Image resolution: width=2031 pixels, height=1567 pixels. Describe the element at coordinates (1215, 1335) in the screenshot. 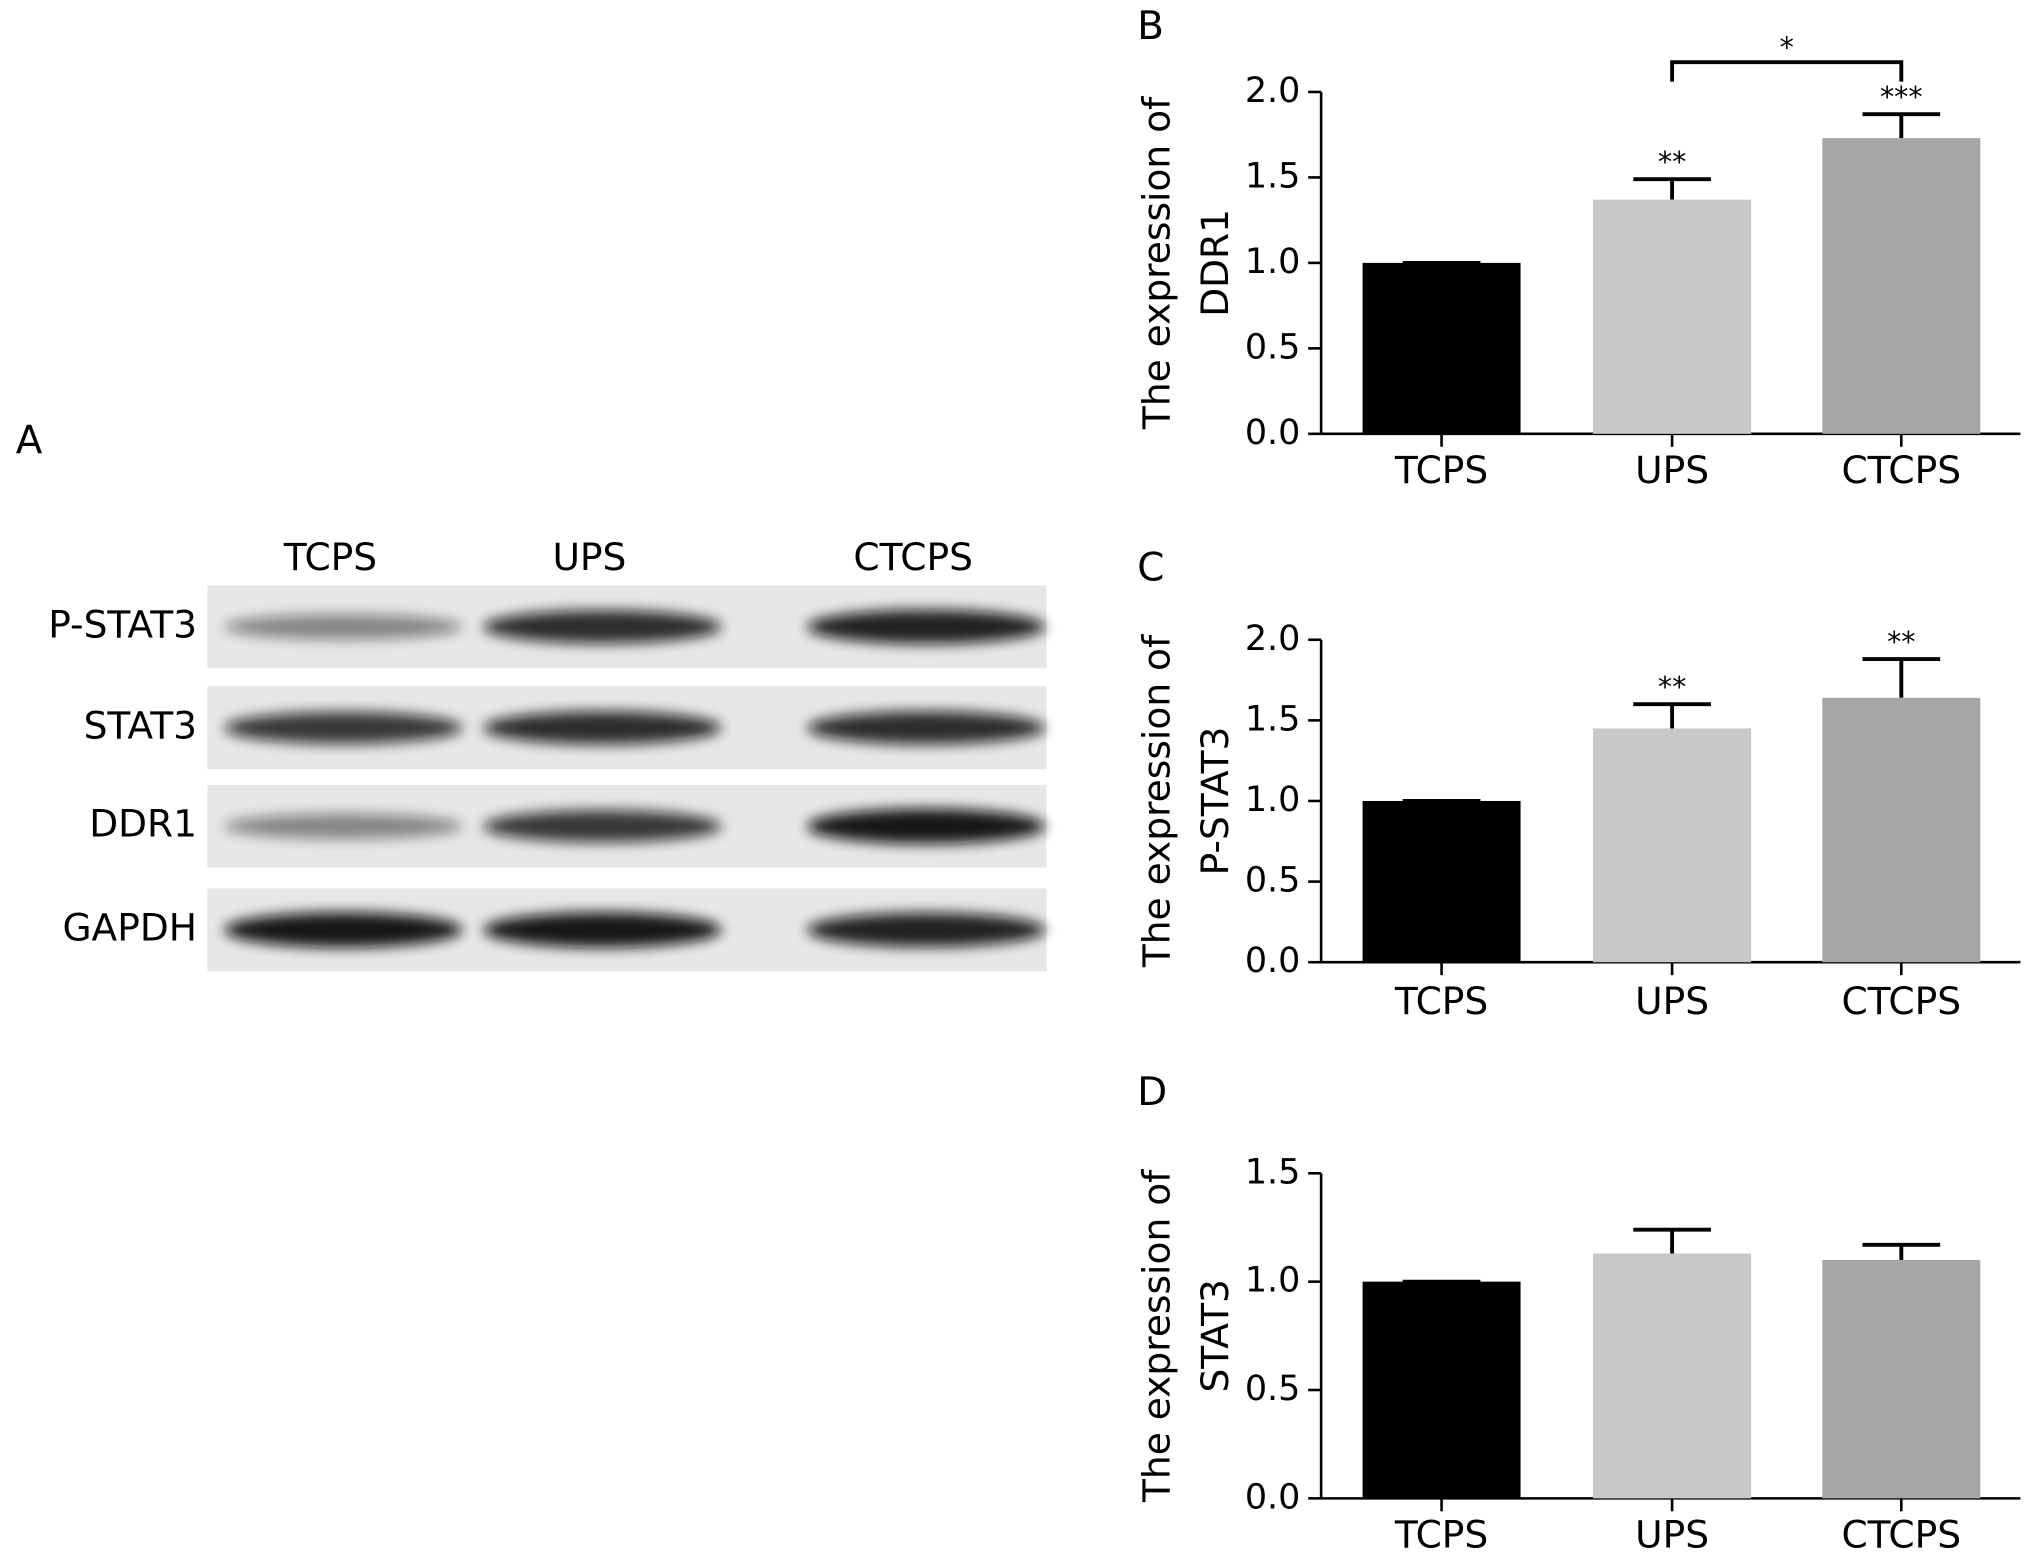

I see `y-axis-label: STAT3` at that location.